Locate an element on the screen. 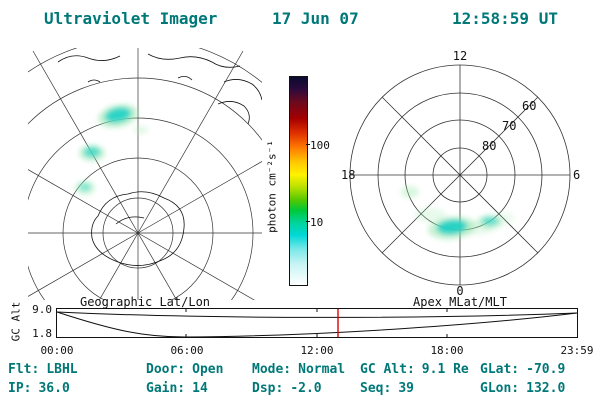 The width and height of the screenshot is (600, 400). status-ip-value: 36.0 is located at coordinates (54, 388).